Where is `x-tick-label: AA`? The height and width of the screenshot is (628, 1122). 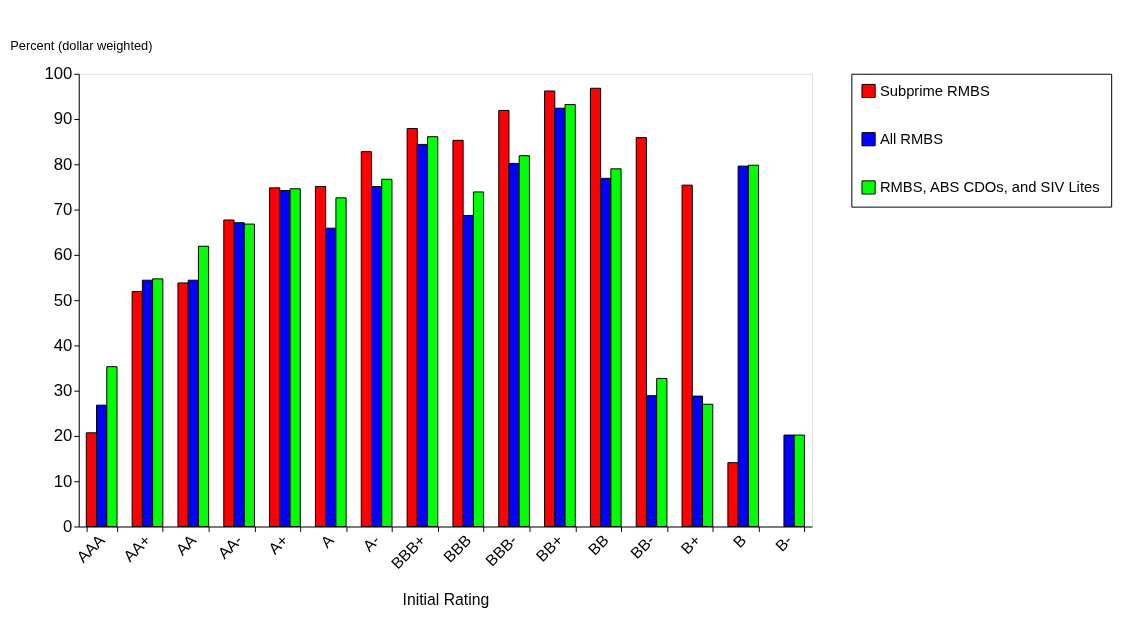
x-tick-label: AA is located at coordinates (186, 545).